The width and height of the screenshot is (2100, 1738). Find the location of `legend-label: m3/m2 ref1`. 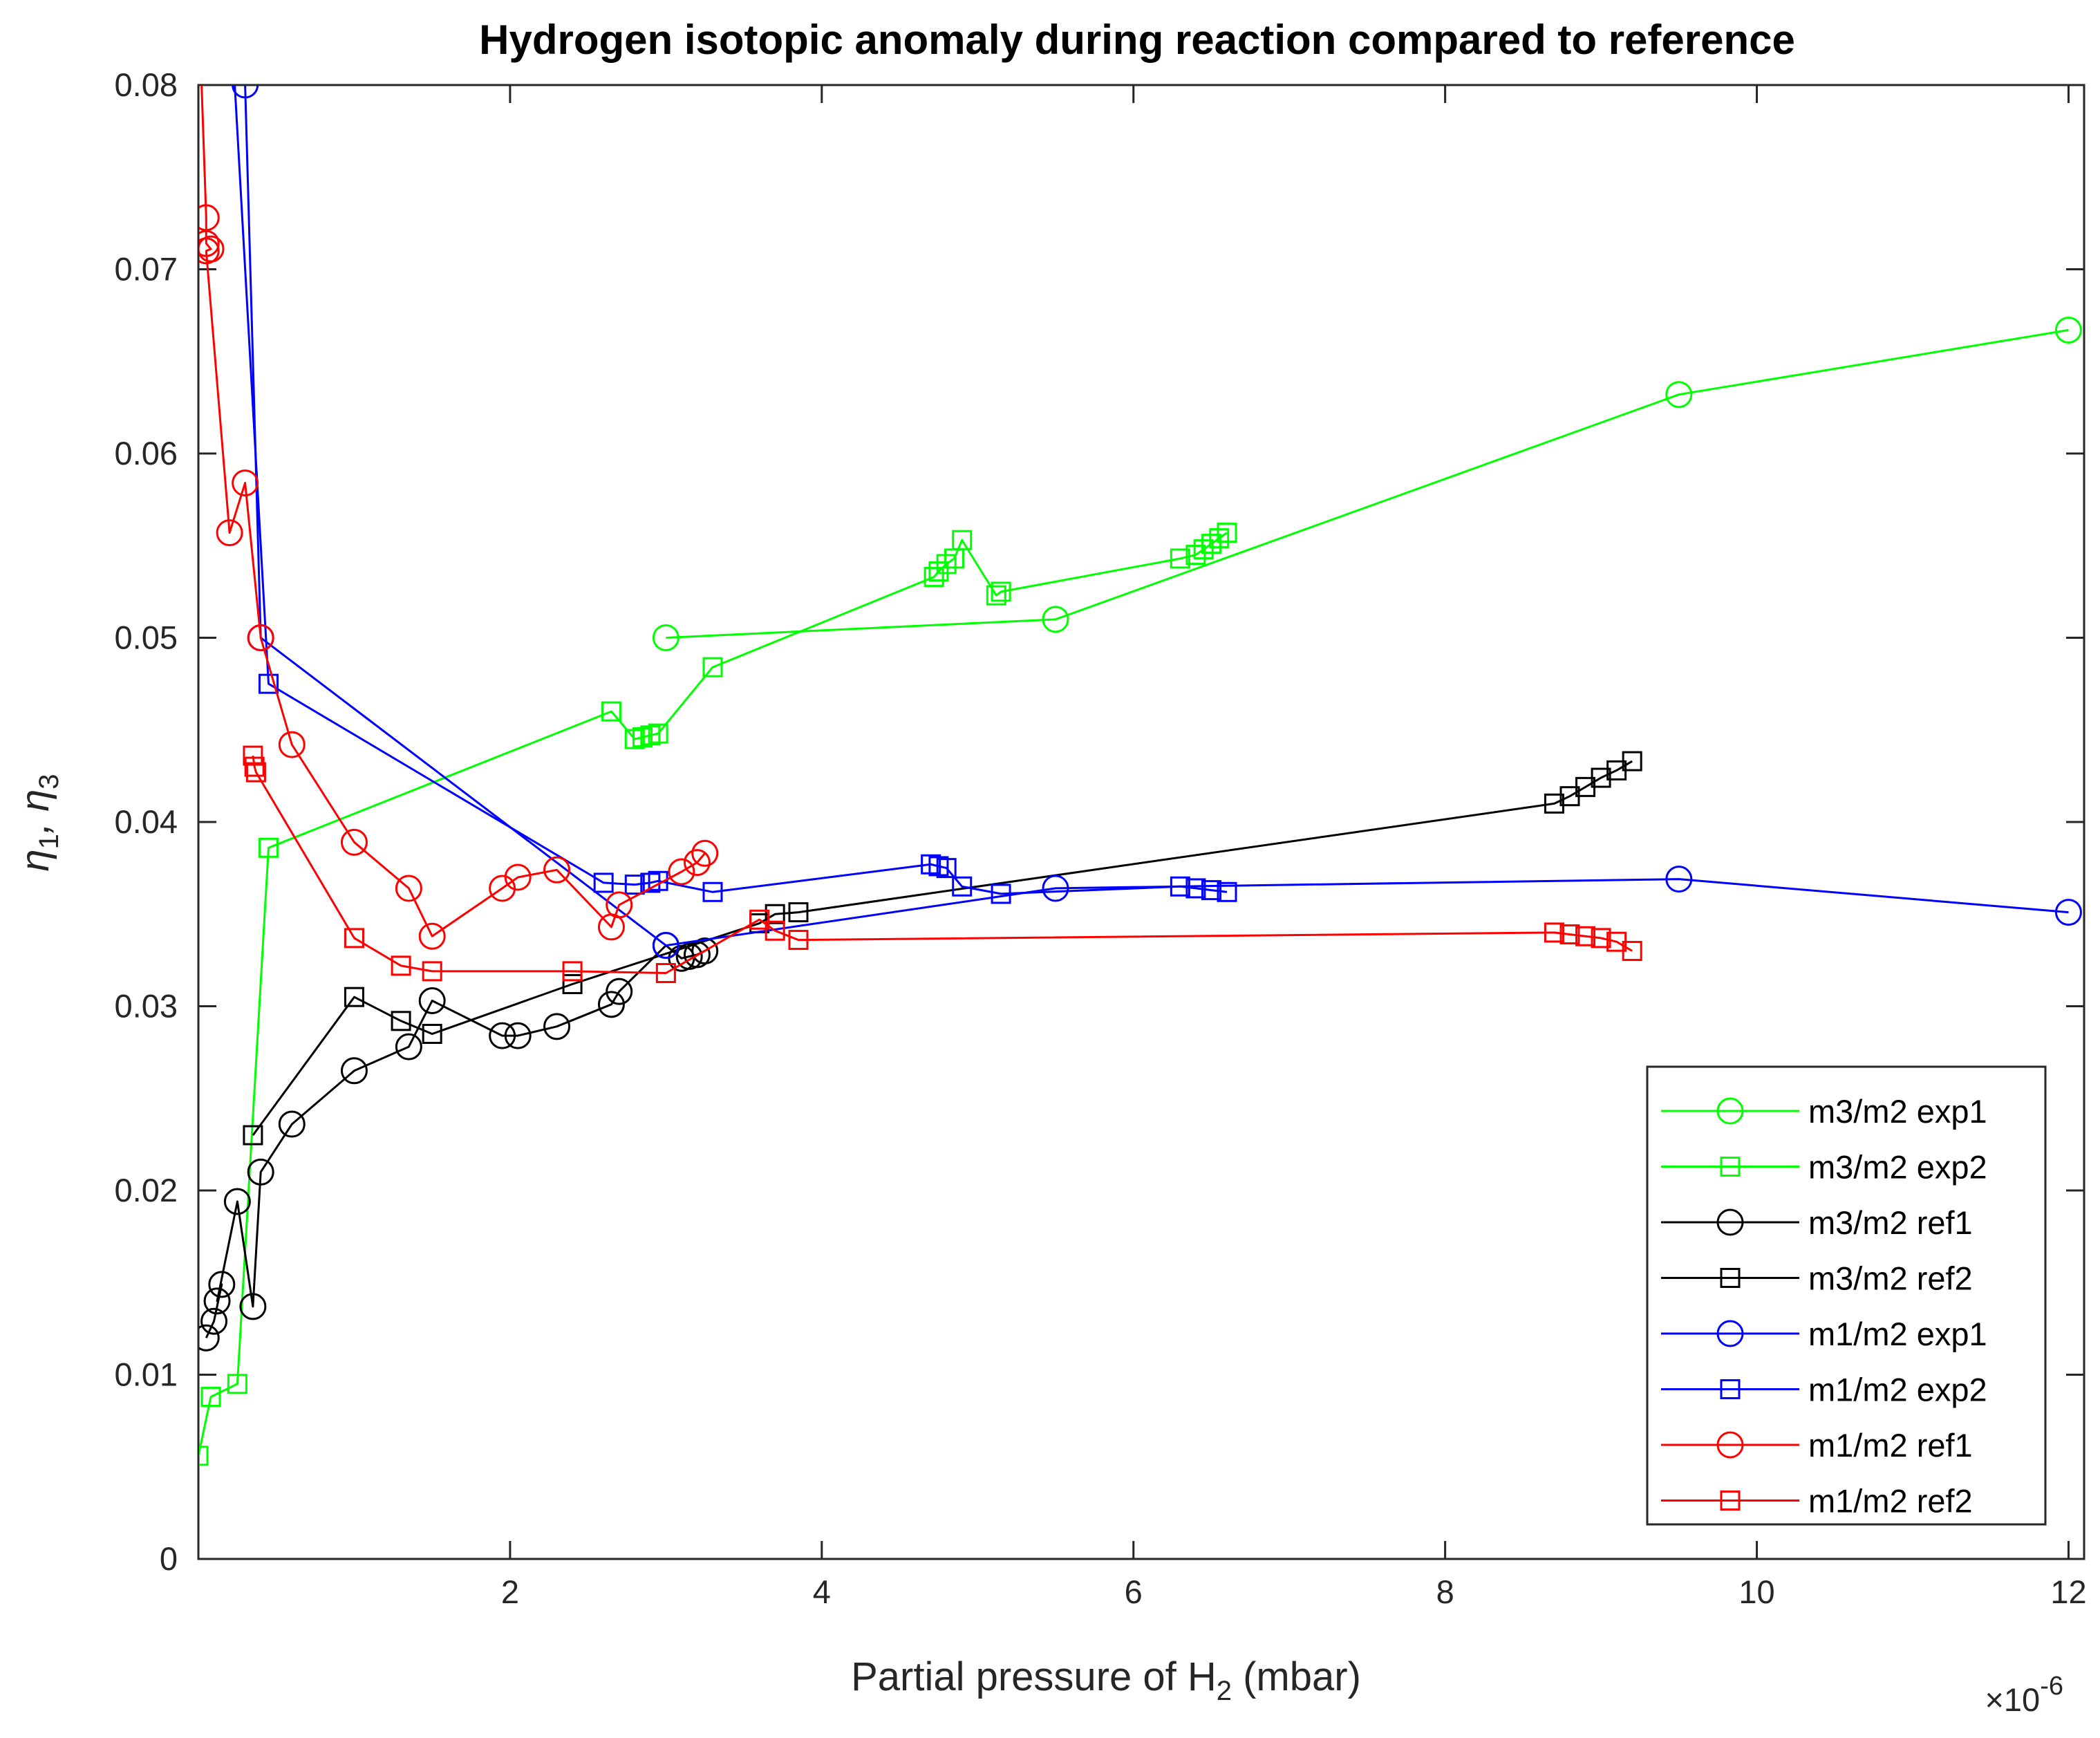

legend-label: m3/m2 ref1 is located at coordinates (1891, 1222).